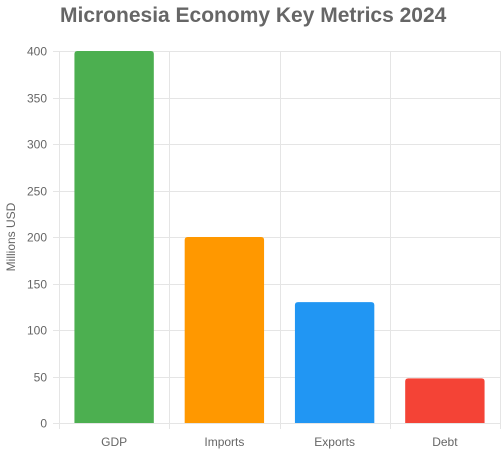  Describe the element at coordinates (41, 378) in the screenshot. I see `y-tick-label: 50` at that location.